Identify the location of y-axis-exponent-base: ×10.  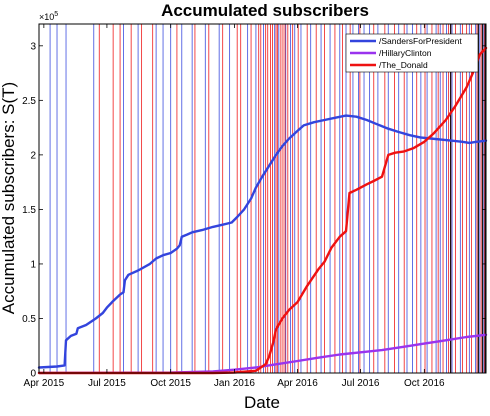
(46, 17).